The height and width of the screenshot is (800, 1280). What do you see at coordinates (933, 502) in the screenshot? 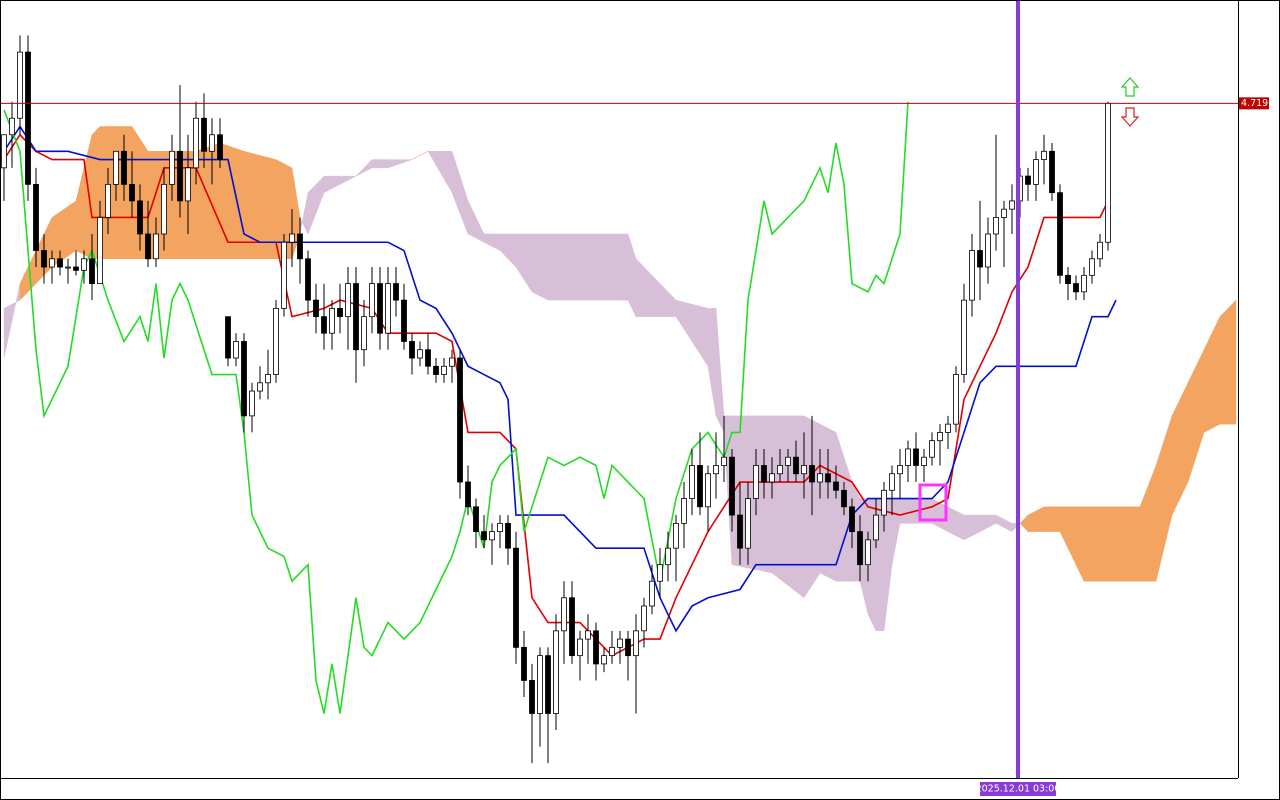
I see `highlight-box` at bounding box center [933, 502].